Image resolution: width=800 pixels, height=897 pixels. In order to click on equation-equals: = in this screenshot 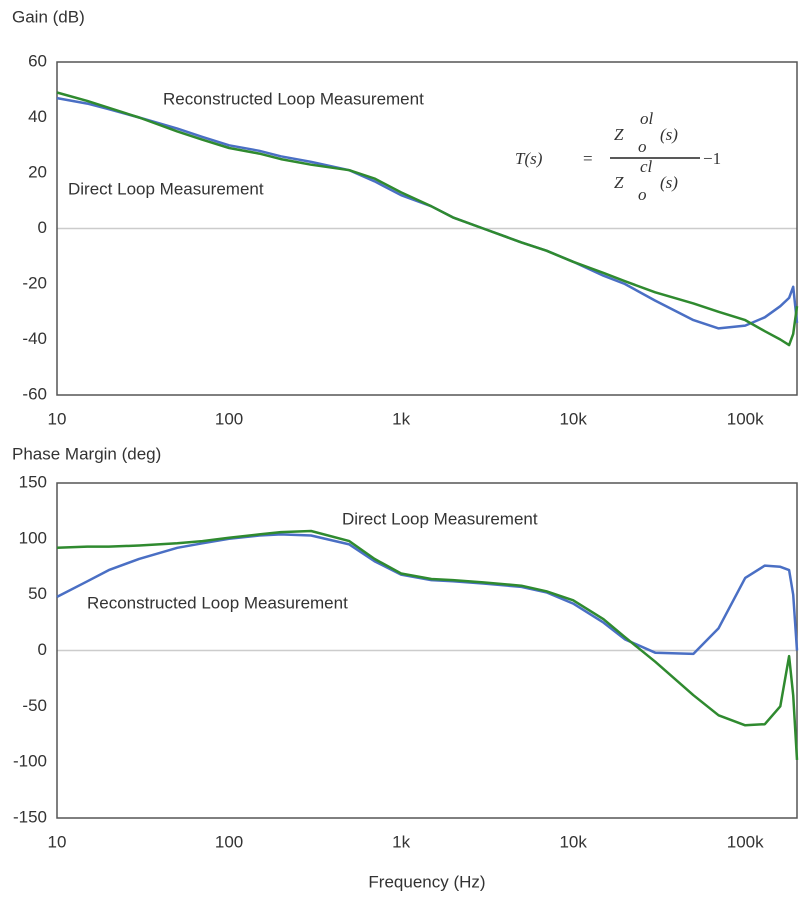, I will do `click(588, 158)`.